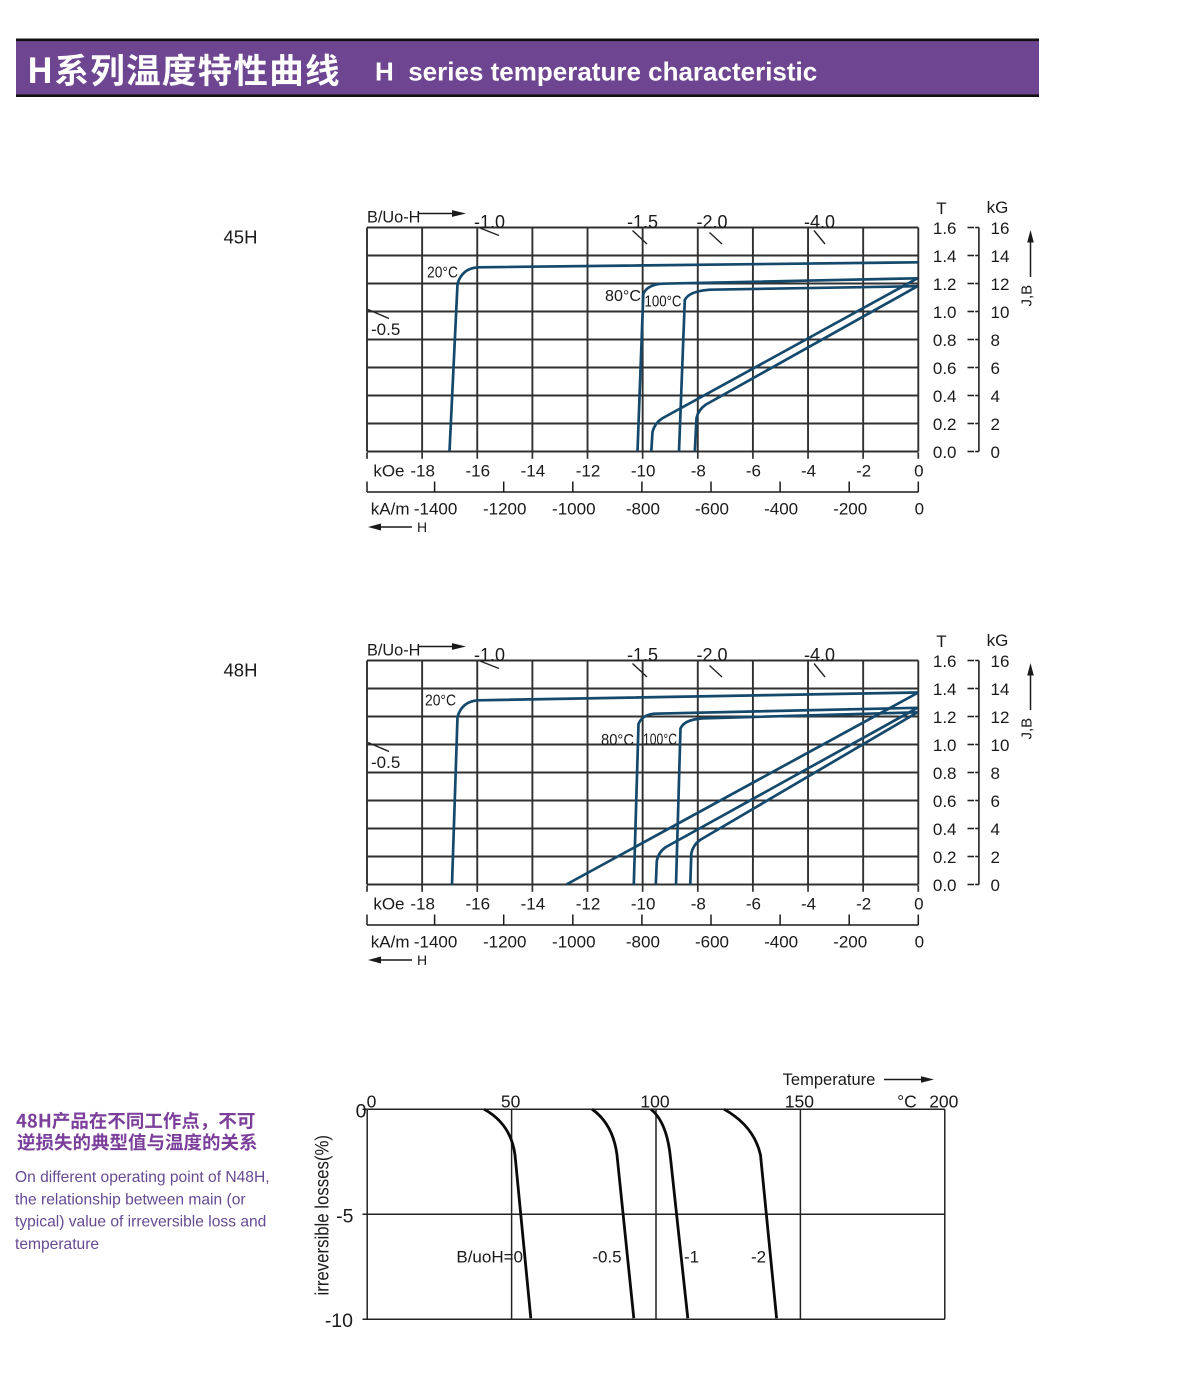 The image size is (1200, 1383). I want to click on svg-text: 0.4, so click(945, 829).